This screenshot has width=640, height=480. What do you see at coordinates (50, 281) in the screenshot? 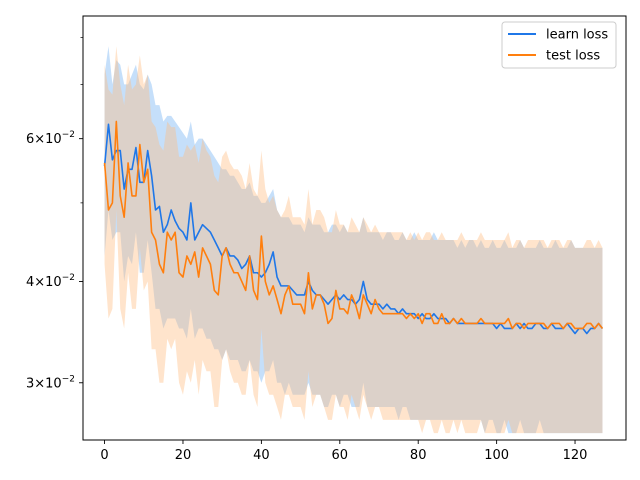
I see `y-tick-label: 4×10⁻²` at bounding box center [50, 281].